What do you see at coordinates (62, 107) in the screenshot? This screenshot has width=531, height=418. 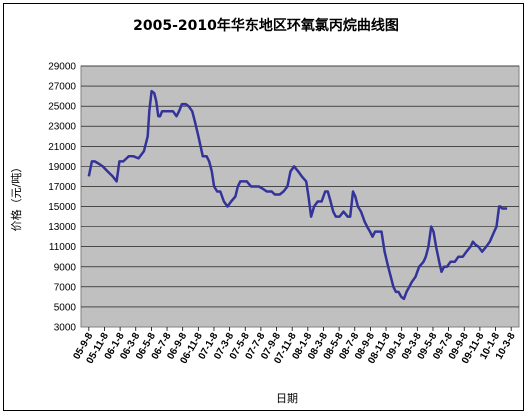 I see `y-tick-label: 25000` at bounding box center [62, 107].